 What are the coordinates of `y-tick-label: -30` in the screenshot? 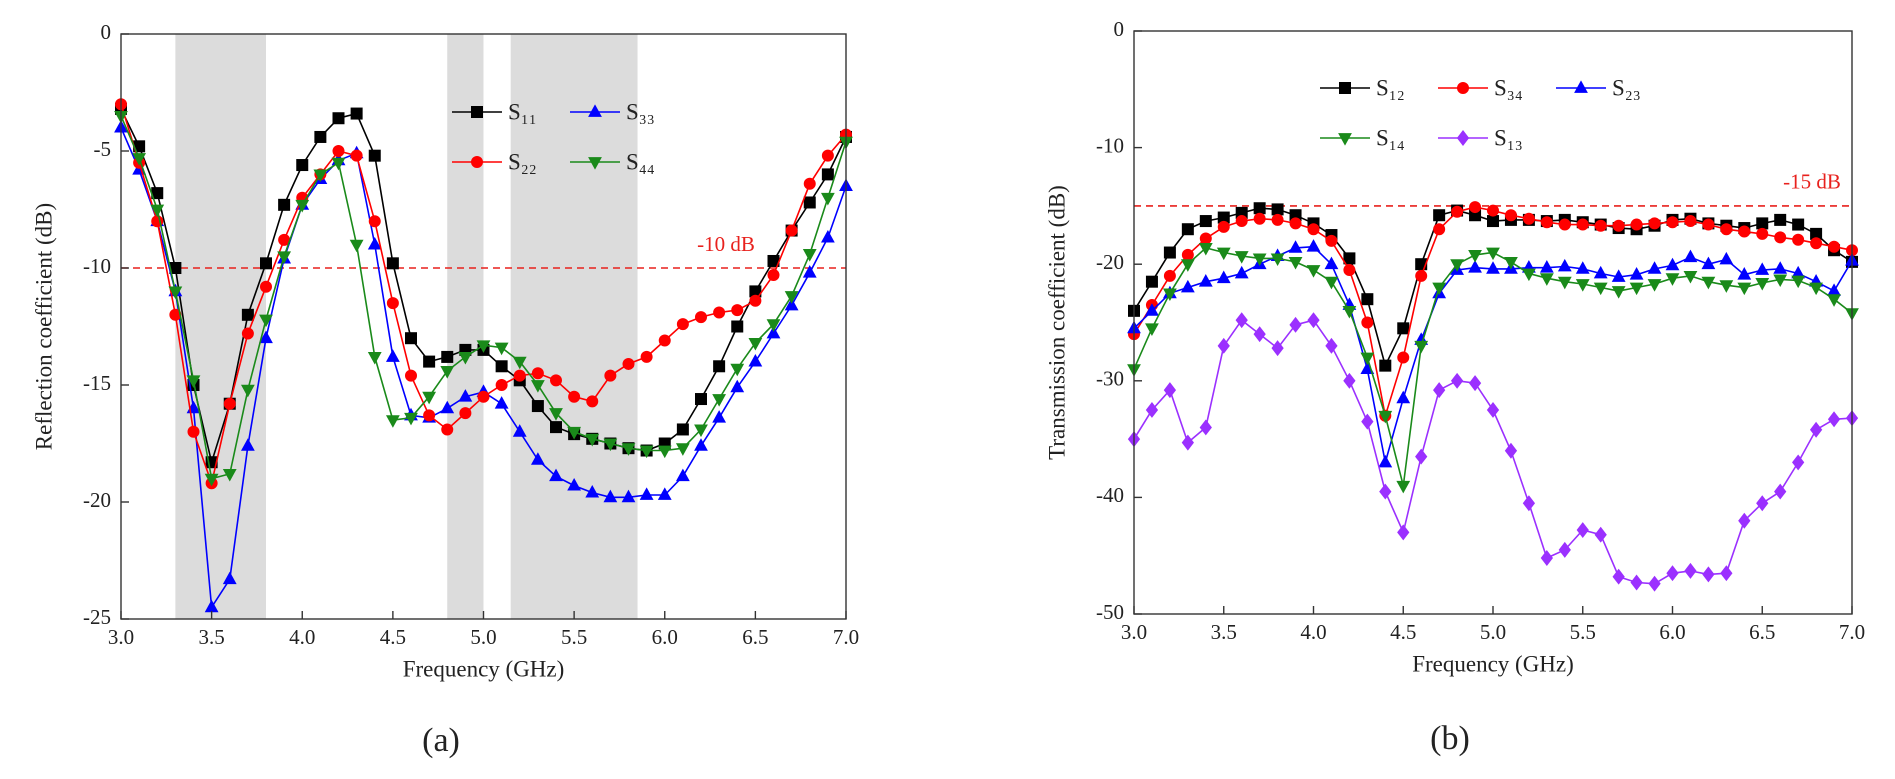 It's located at (1110, 379).